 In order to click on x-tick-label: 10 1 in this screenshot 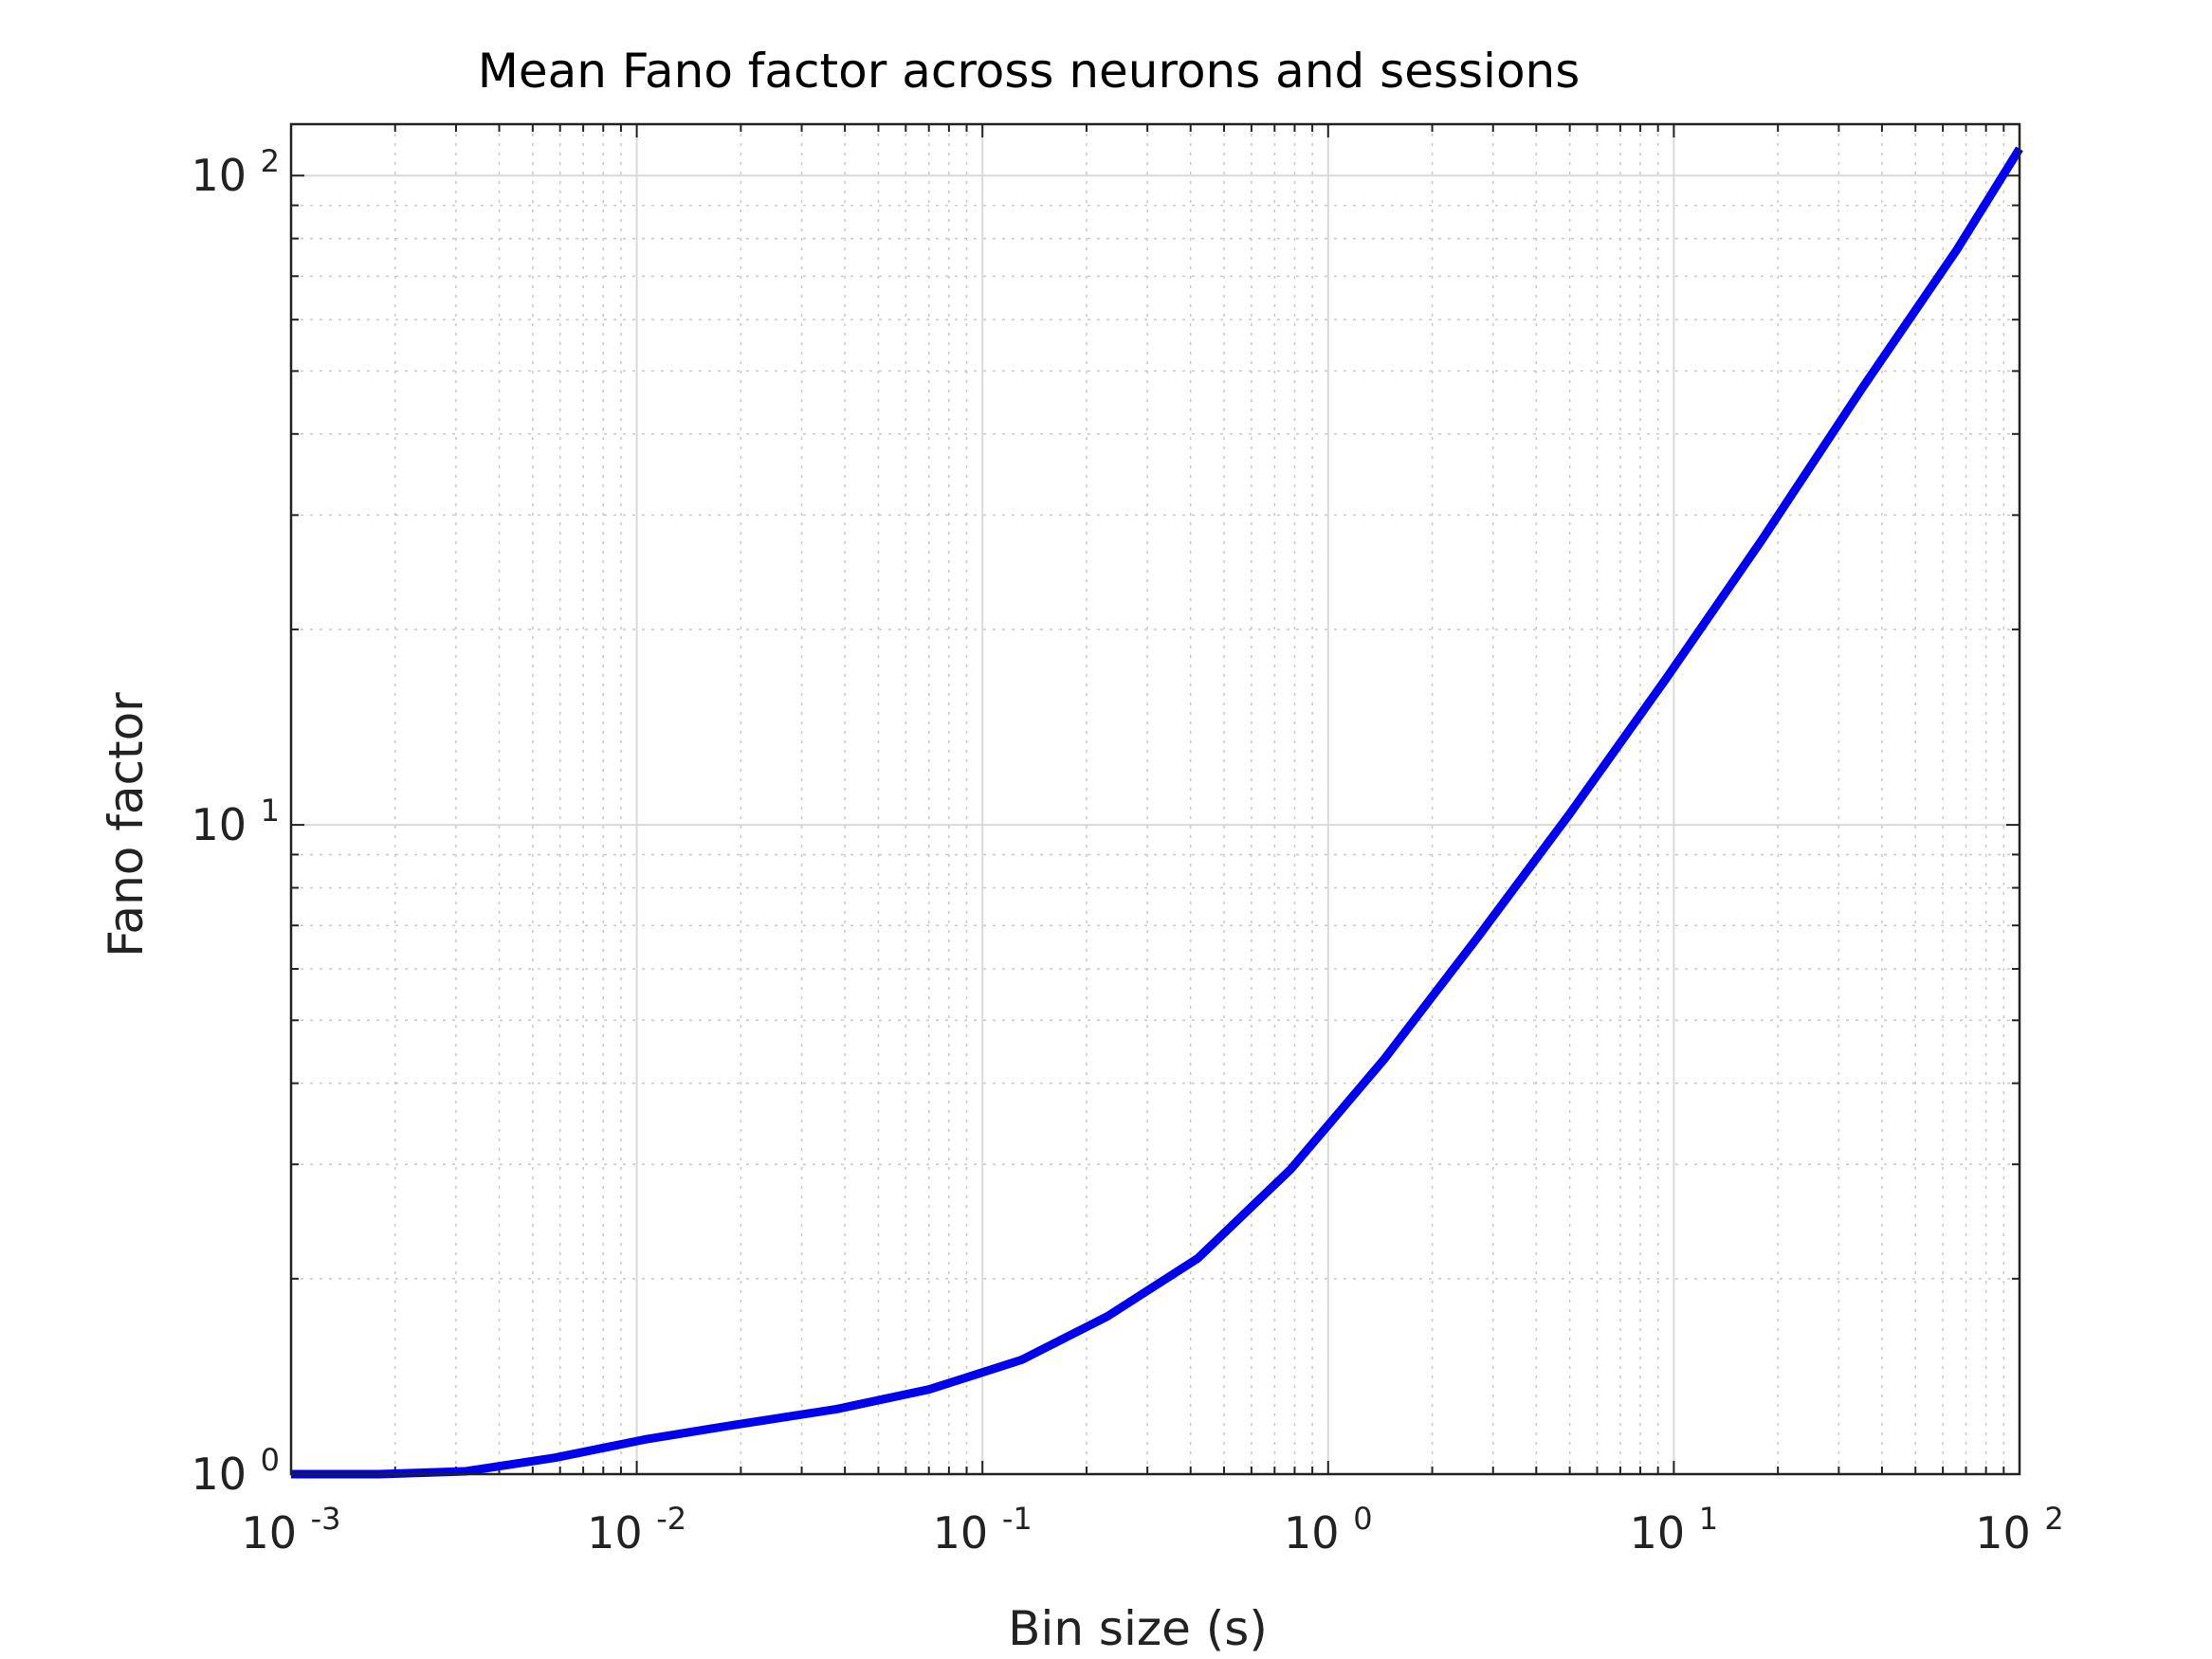, I will do `click(1674, 1530)`.